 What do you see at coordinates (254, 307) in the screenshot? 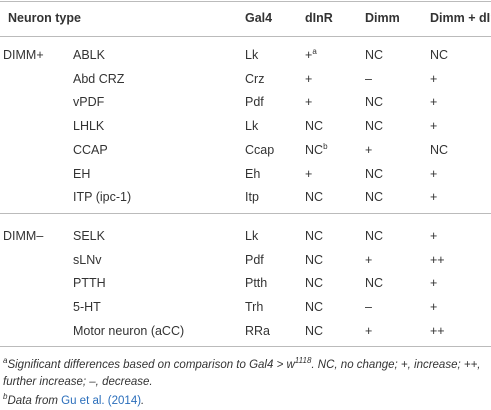
I see `table-cell: Trh` at bounding box center [254, 307].